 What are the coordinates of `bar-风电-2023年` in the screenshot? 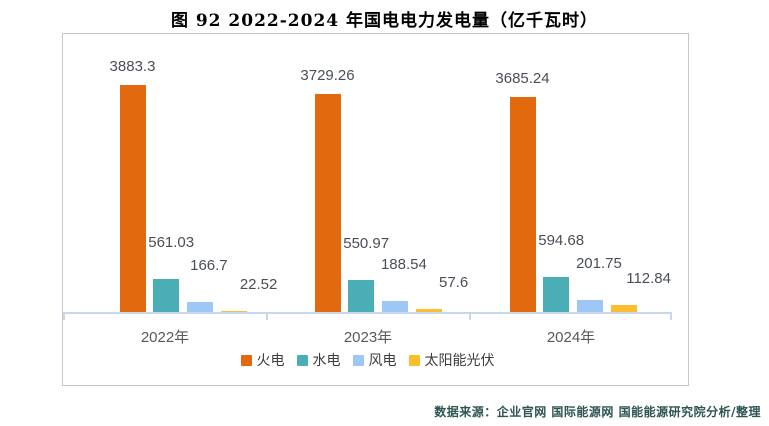 It's located at (394, 306).